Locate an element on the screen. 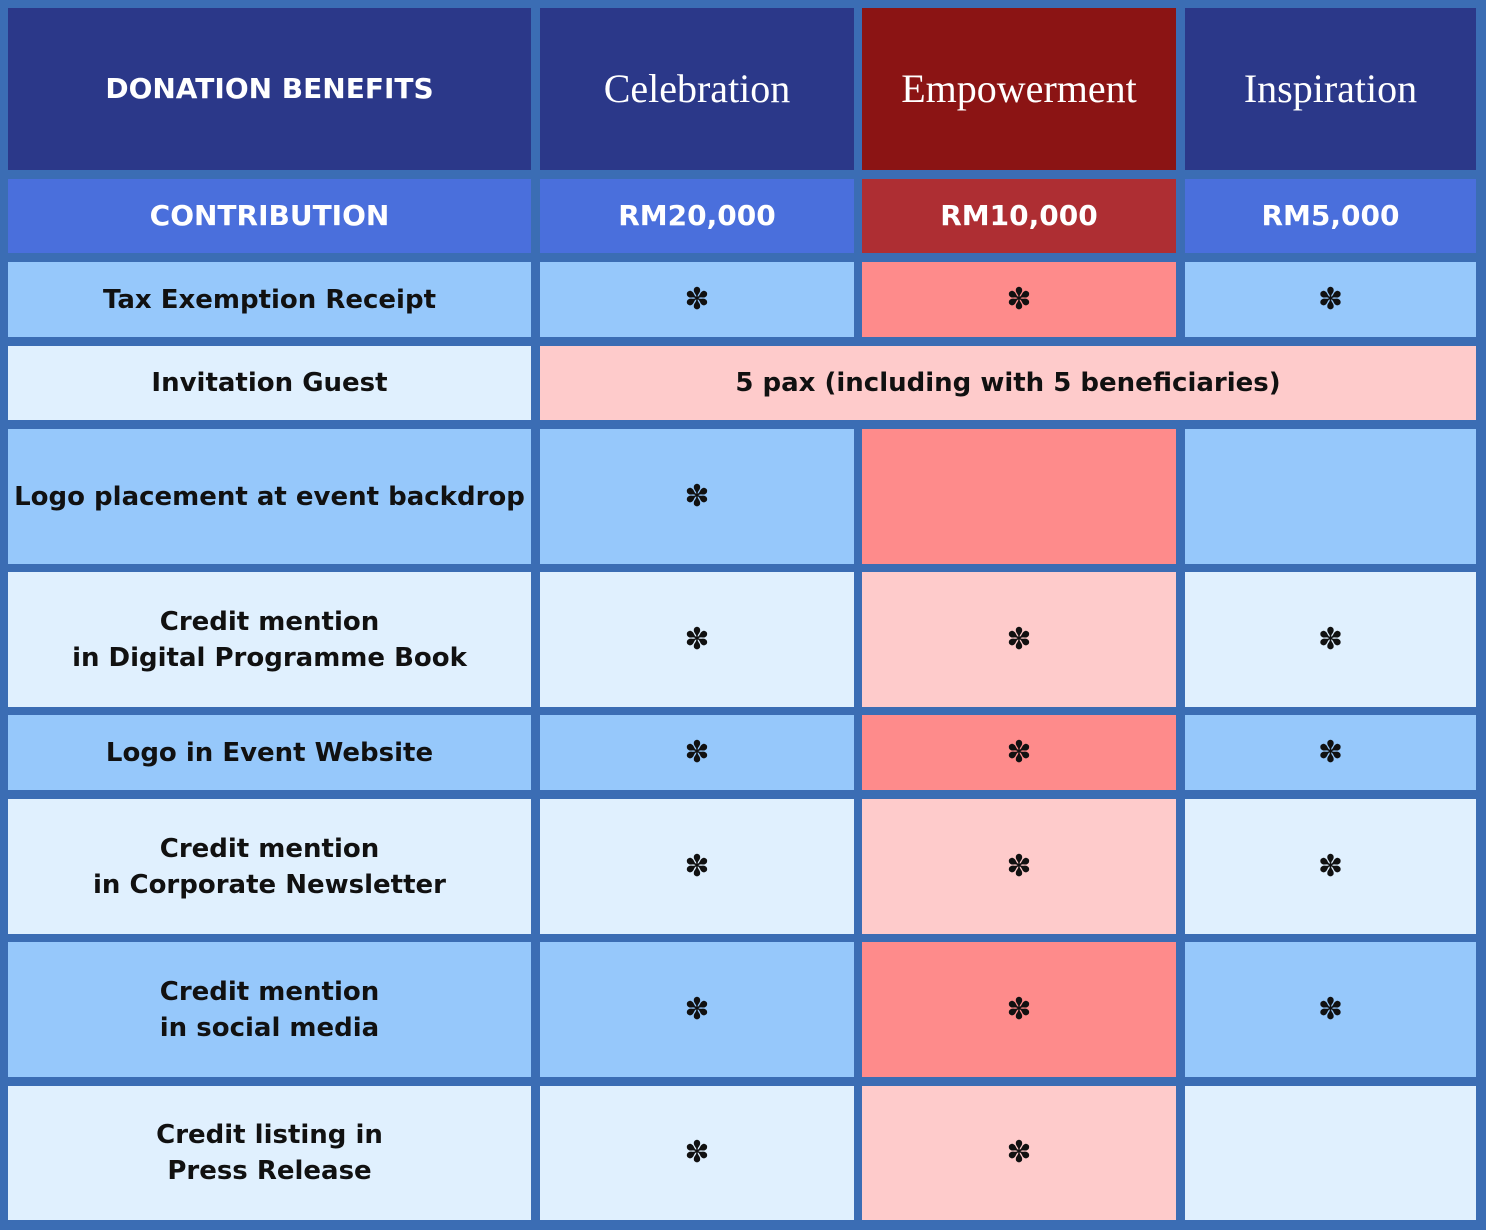 This screenshot has height=1230, width=1486. benefit-label: Invitation Guest is located at coordinates (269, 383).